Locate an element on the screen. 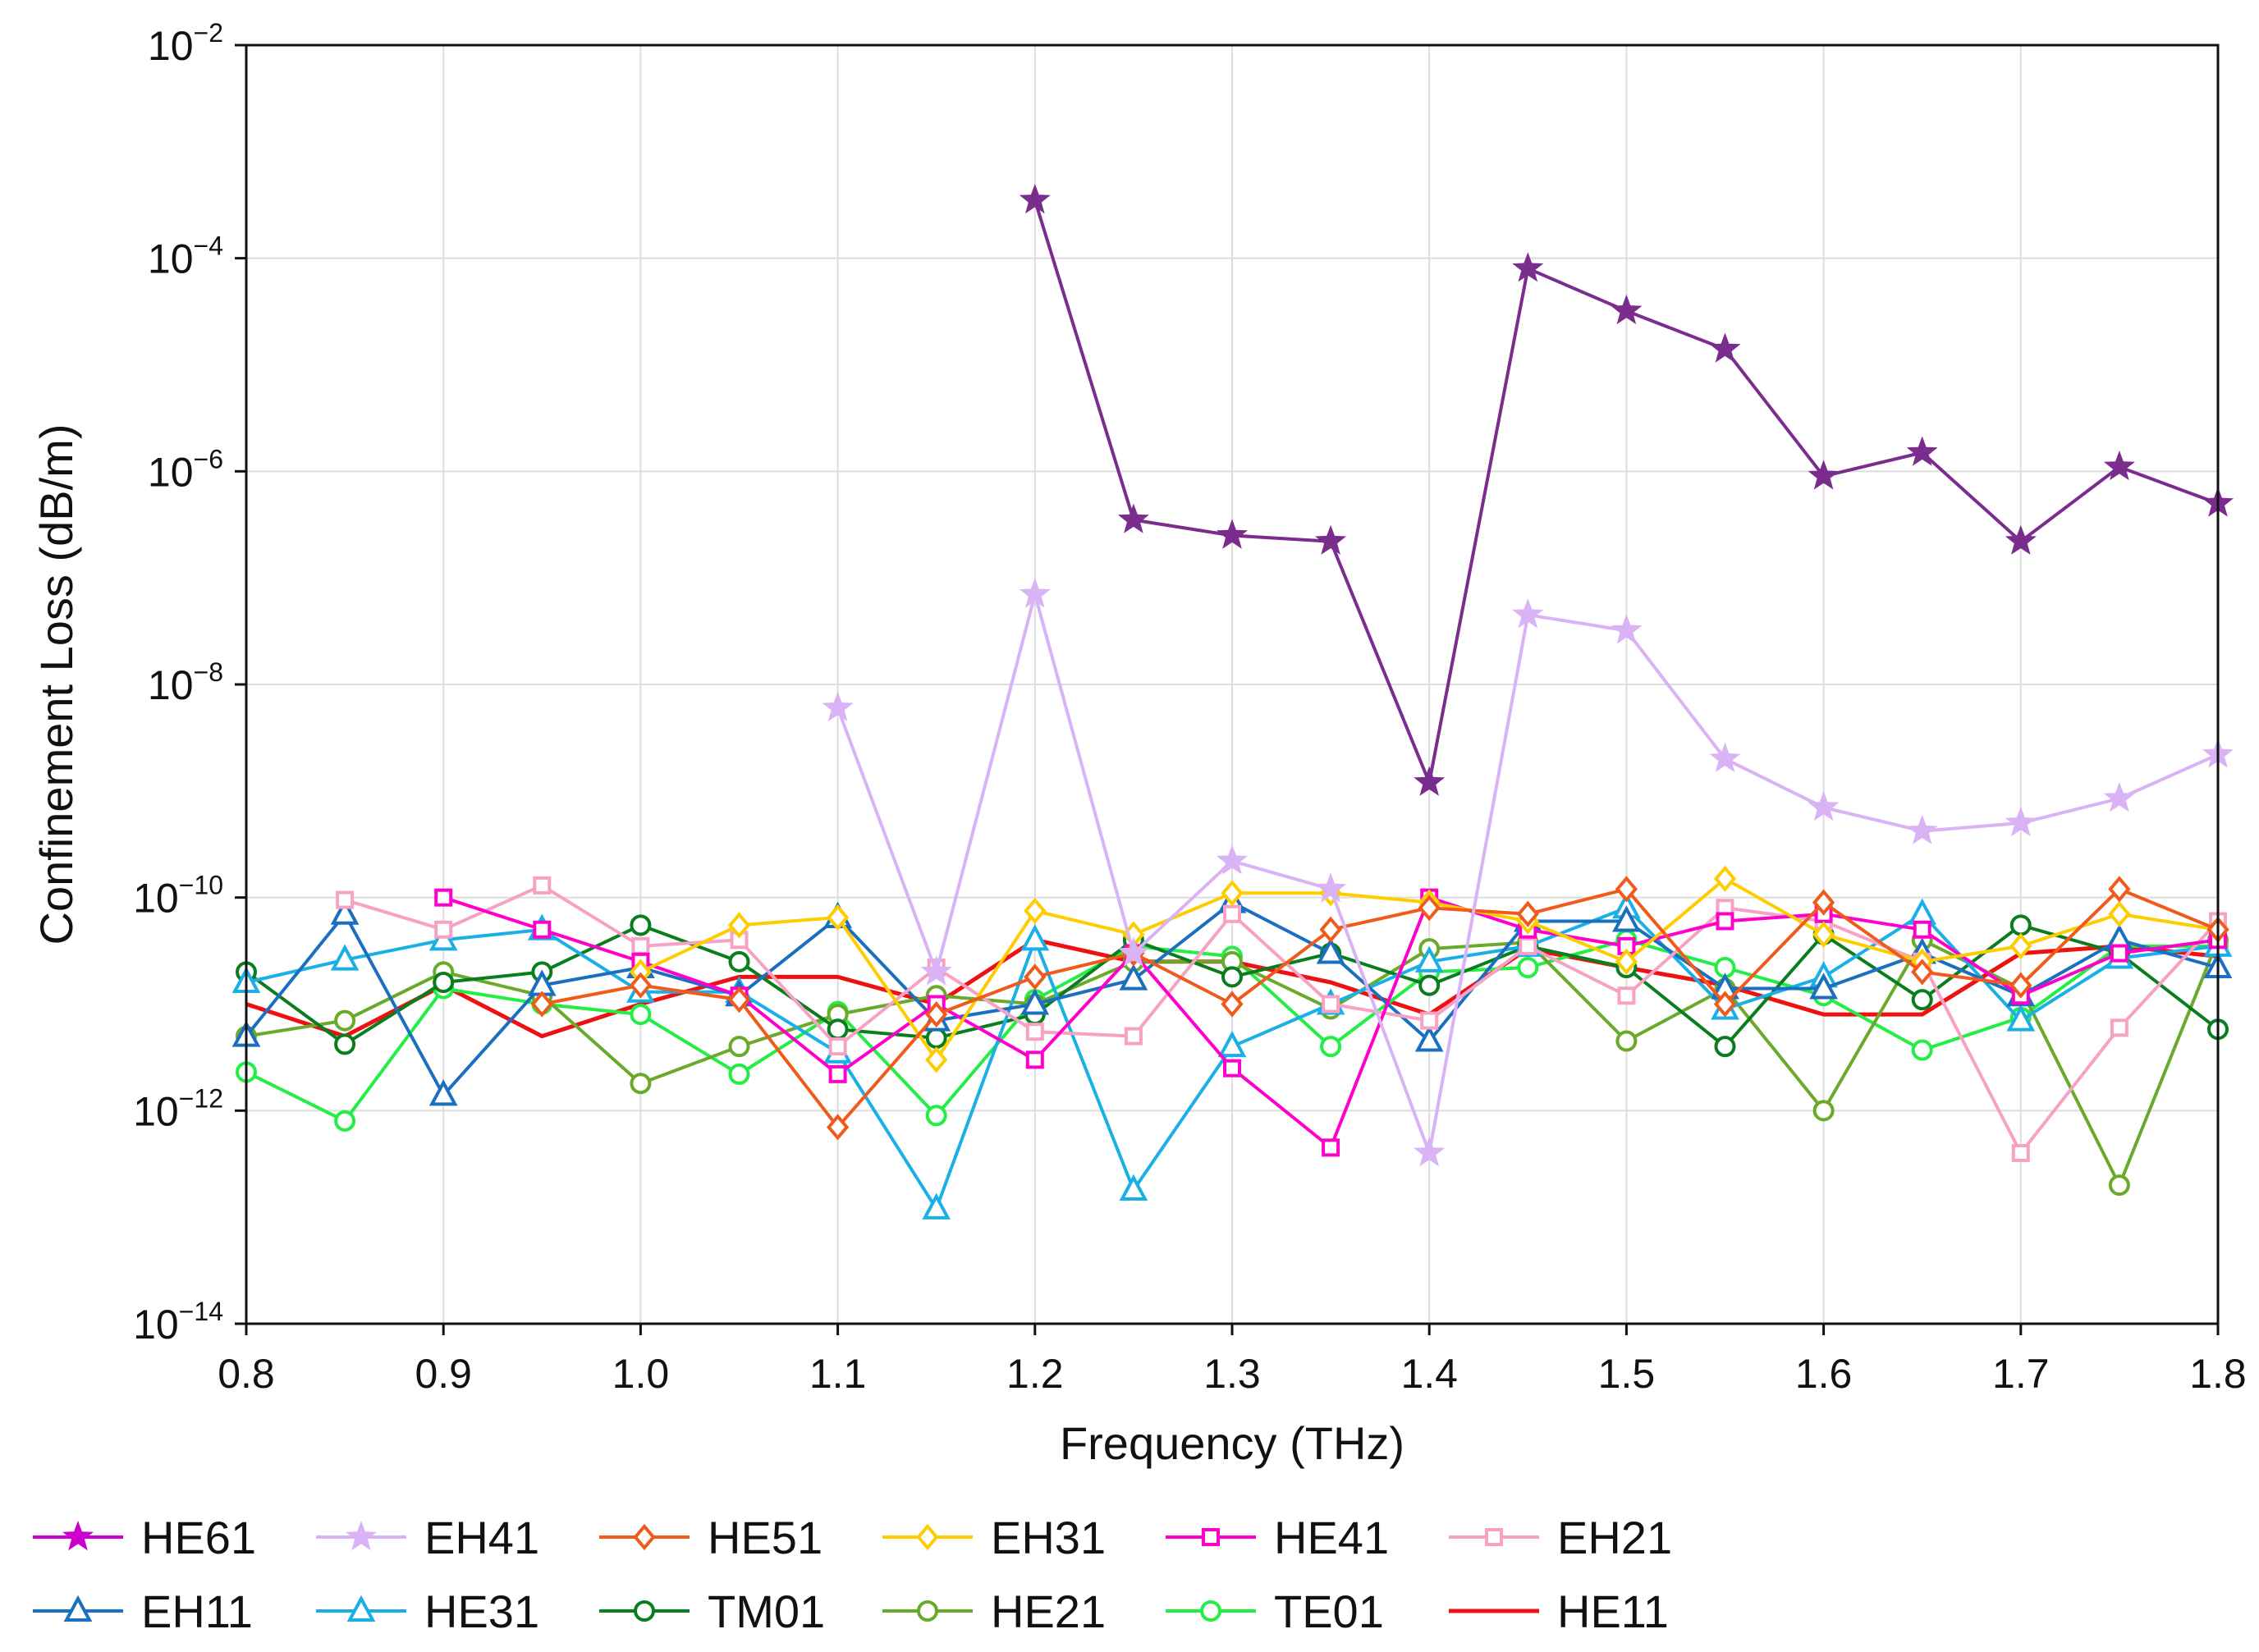 This screenshot has width=2259, height=1652. x-tick-label: 1.6 is located at coordinates (1824, 1374).